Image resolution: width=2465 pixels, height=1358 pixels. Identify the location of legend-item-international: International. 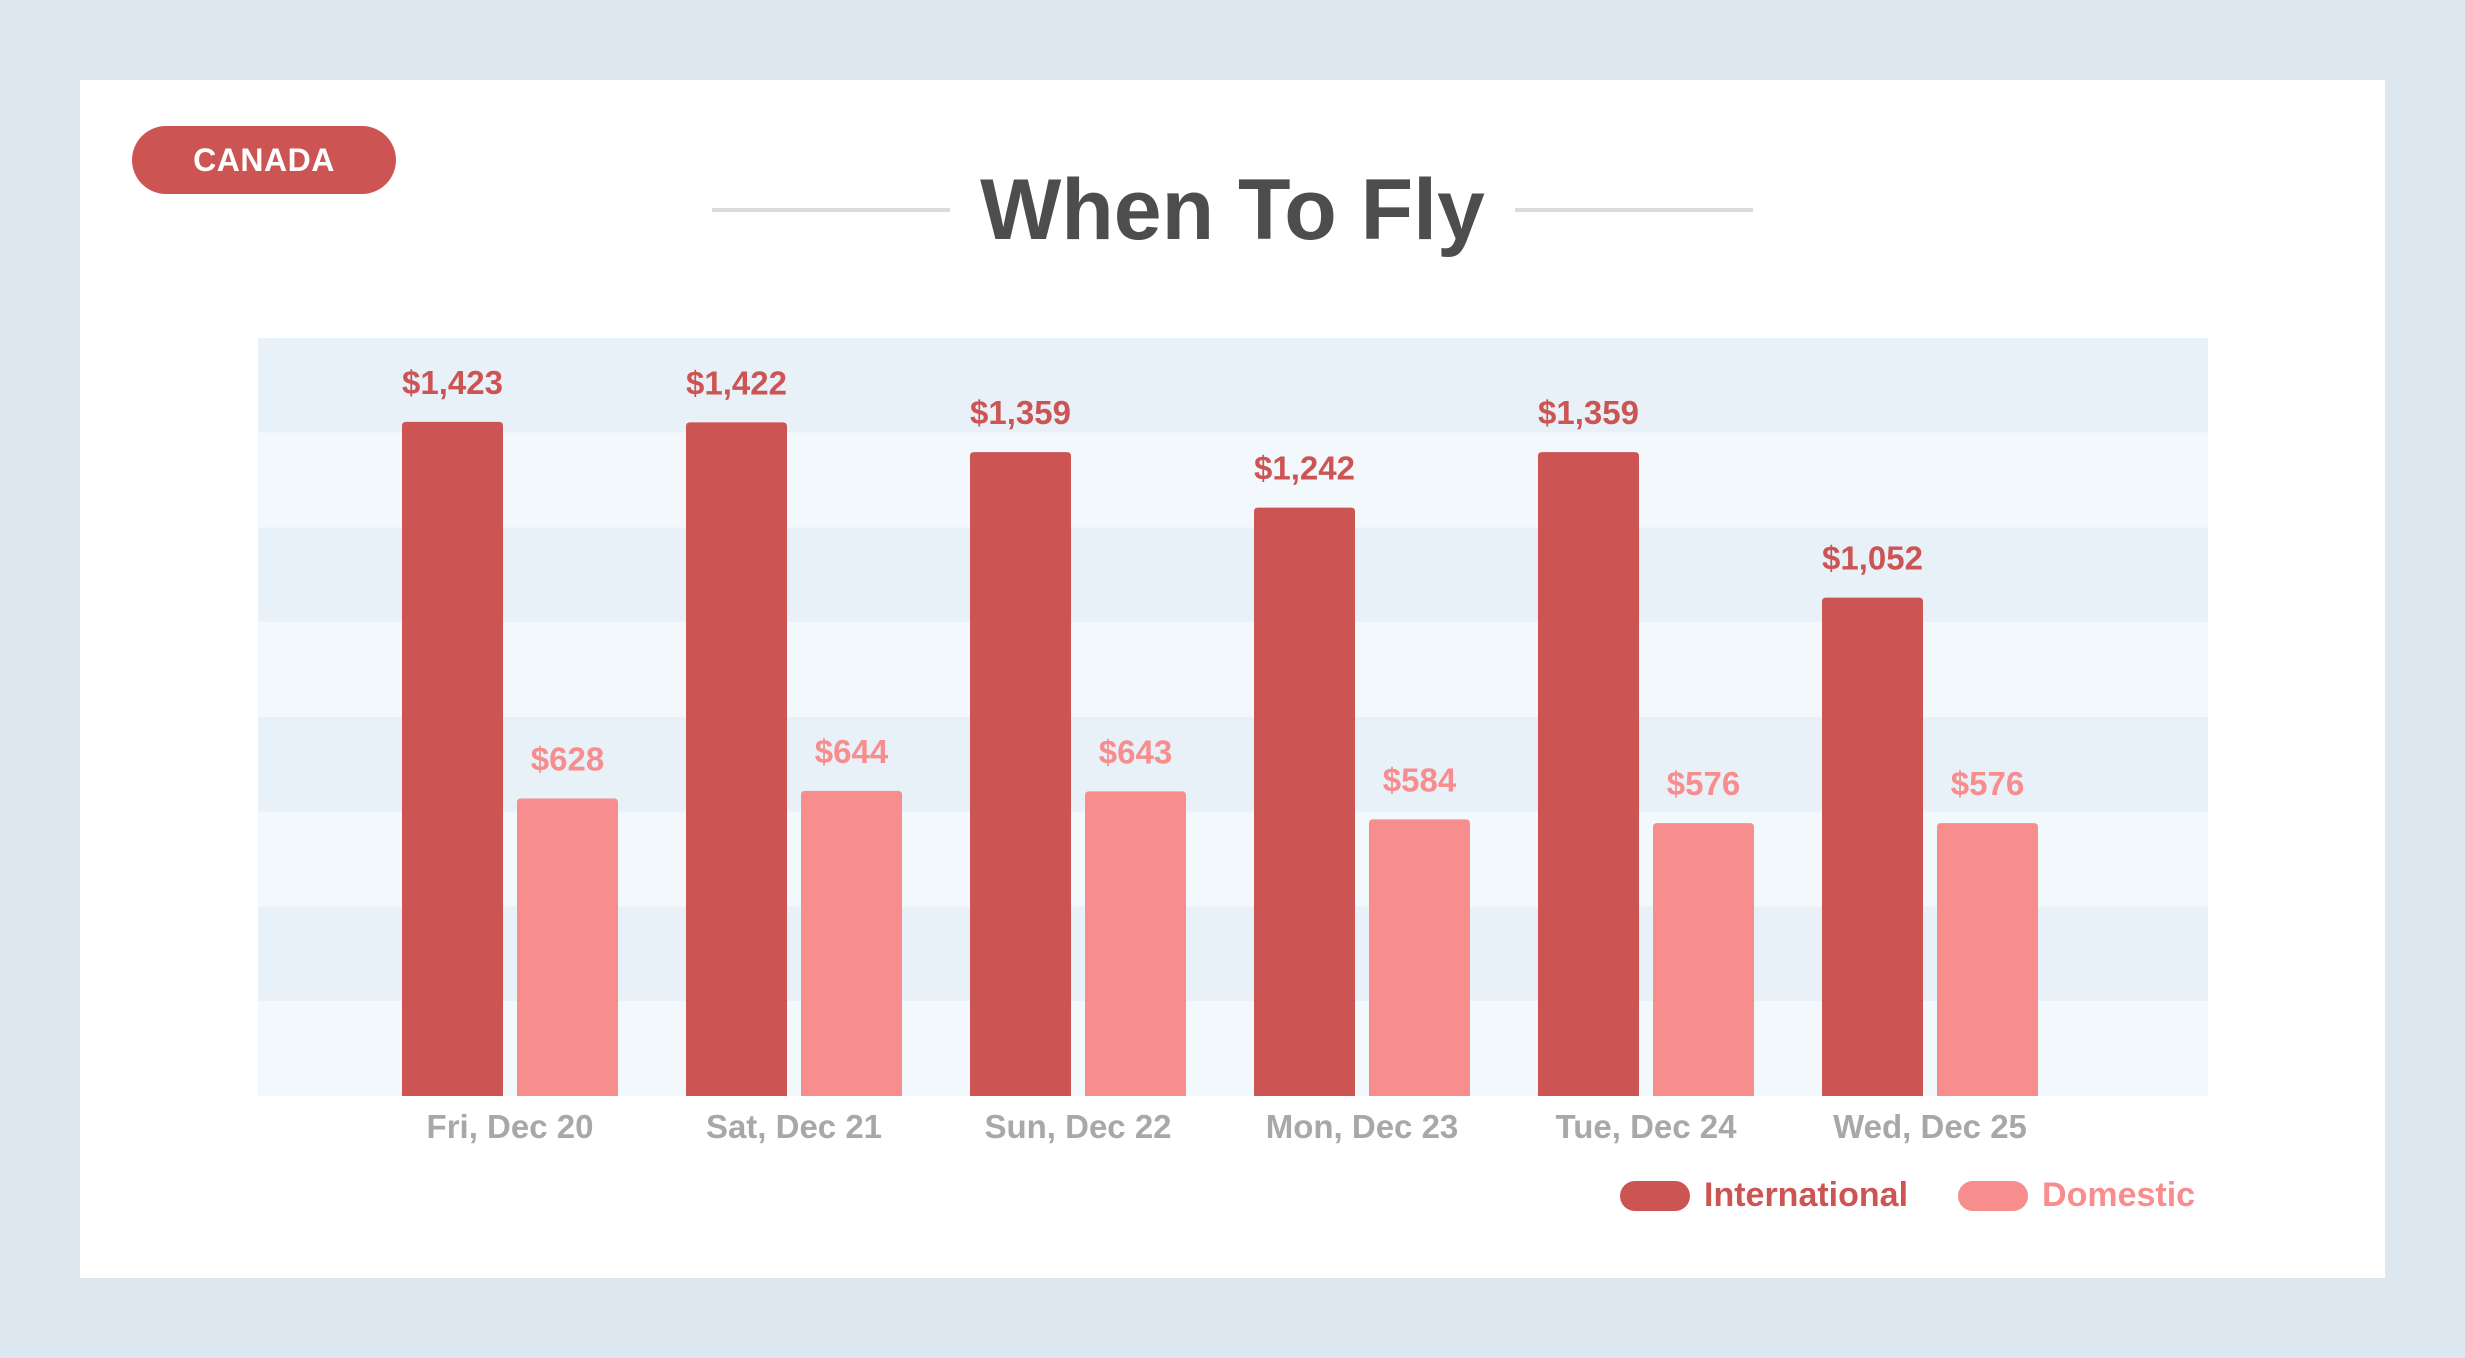
(1764, 1195).